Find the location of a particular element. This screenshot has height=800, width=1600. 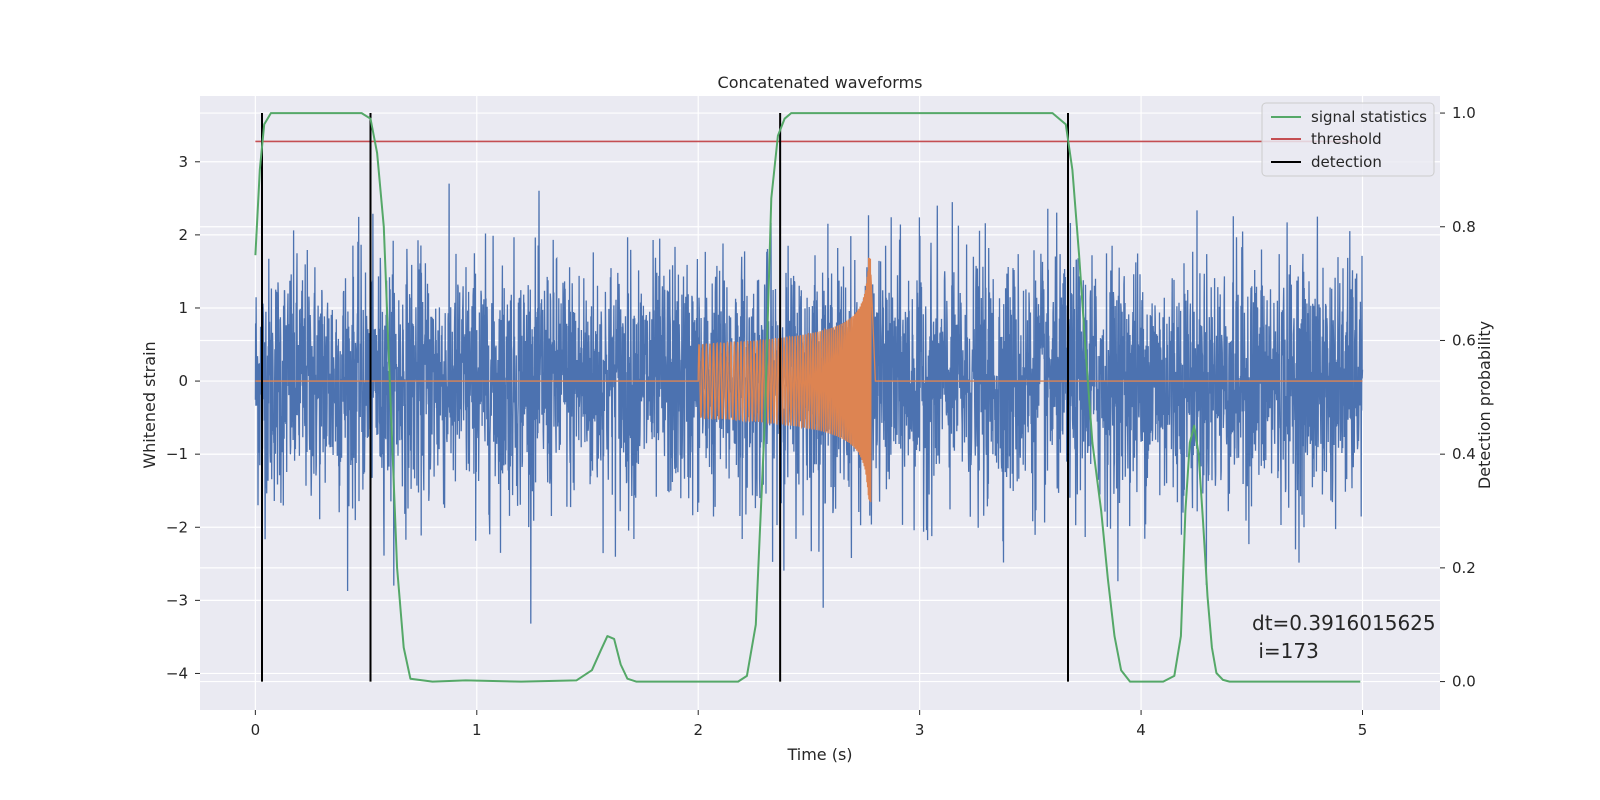

y-tick-label: −2 is located at coordinates (177, 527).